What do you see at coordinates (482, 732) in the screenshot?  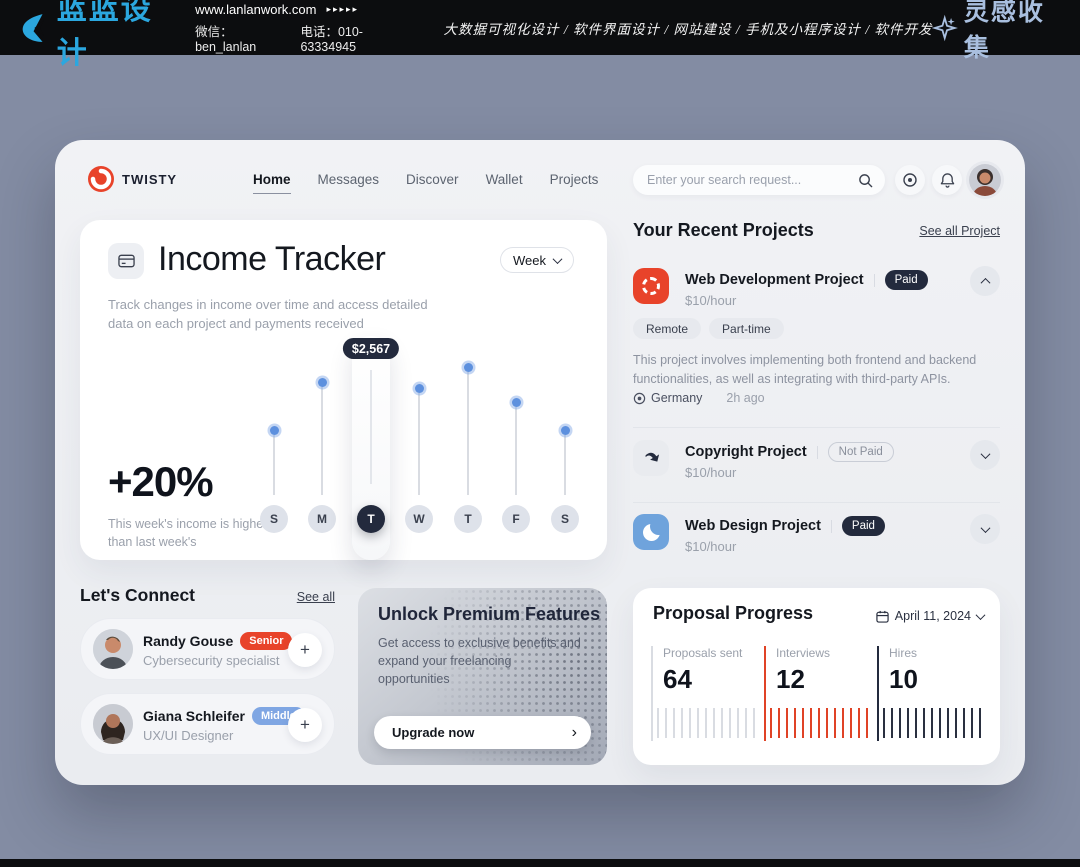 I see `upgrade-now-button: Upgrade now ›` at bounding box center [482, 732].